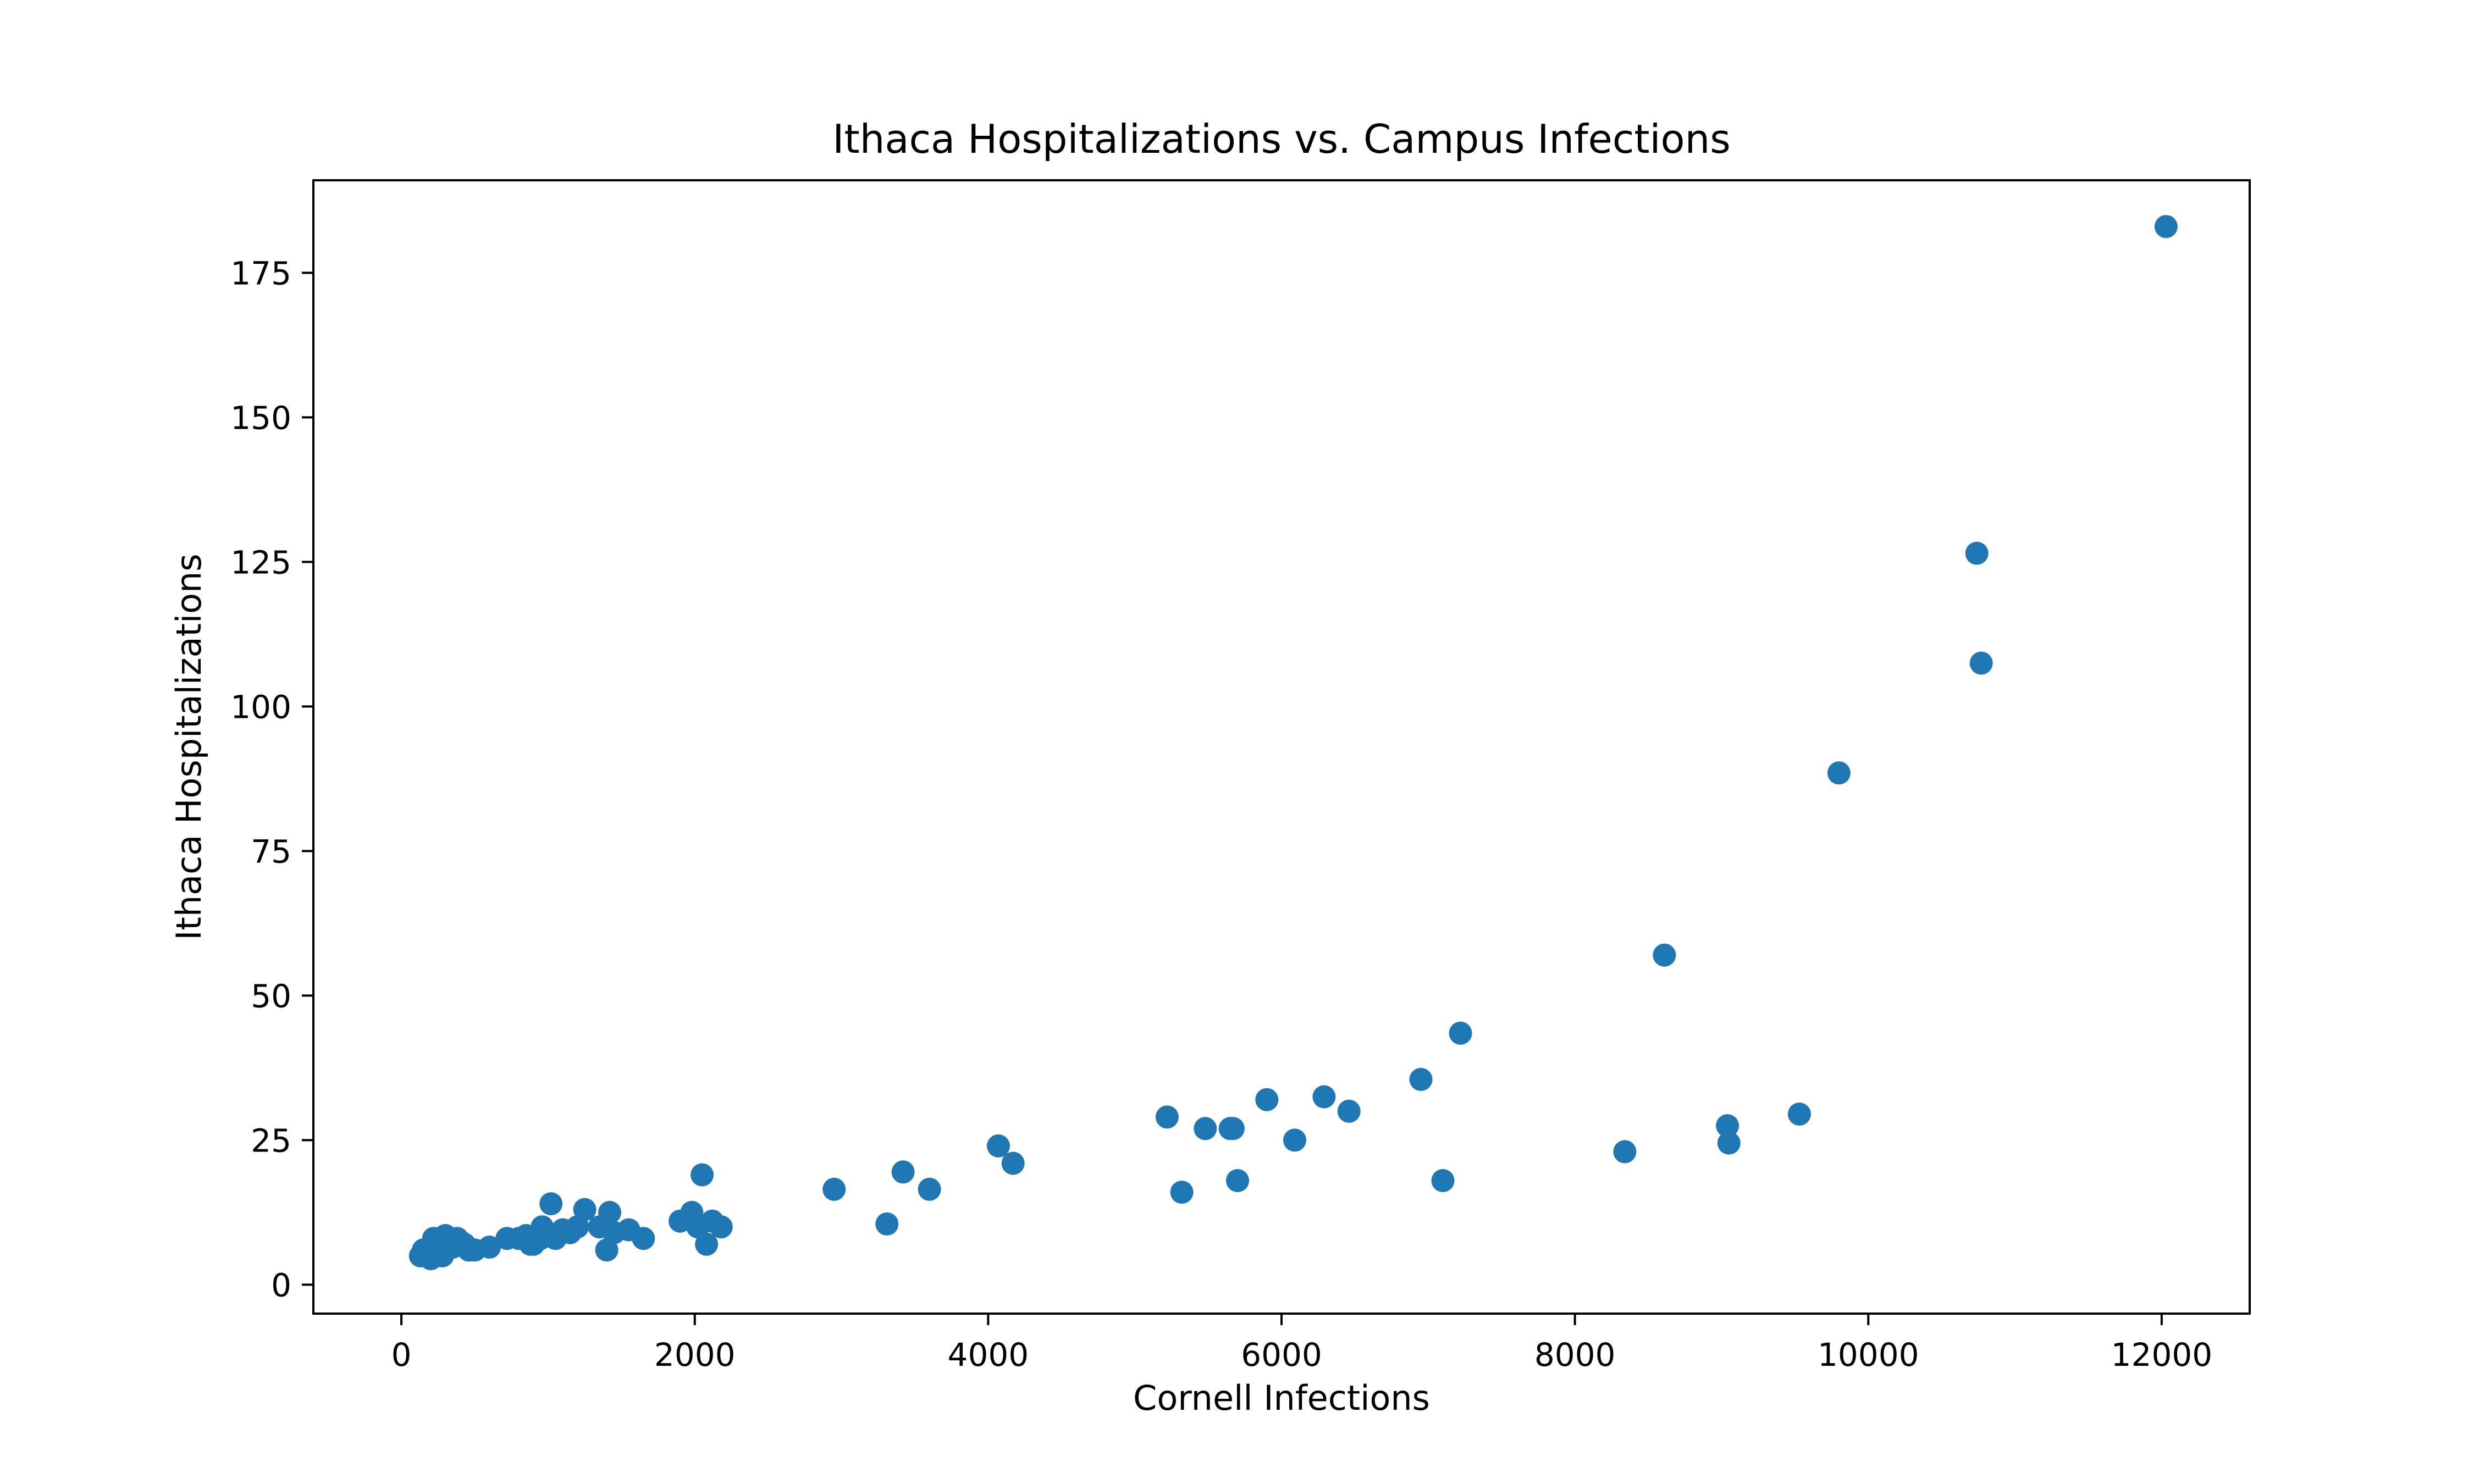  I want to click on y-tick-label: 25, so click(271, 1140).